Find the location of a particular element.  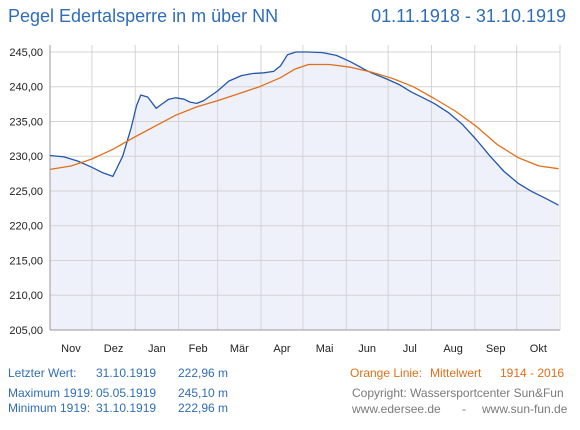

x-tick-label: Mai is located at coordinates (325, 349).